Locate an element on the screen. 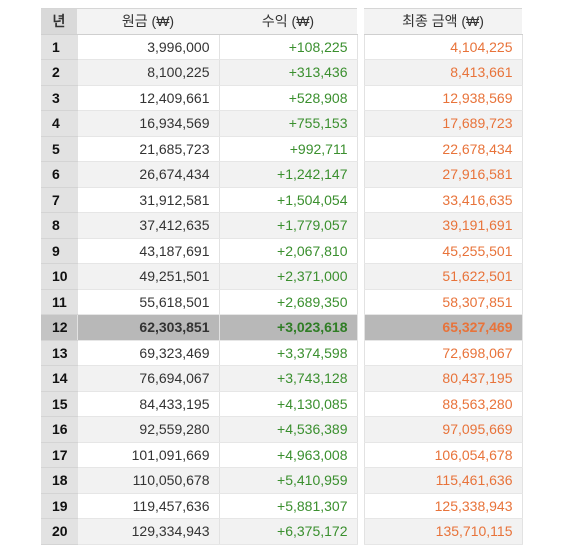 This screenshot has width=579, height=545. table-row: 4 16,934,569 +755,153 17,689,723 is located at coordinates (282, 123).